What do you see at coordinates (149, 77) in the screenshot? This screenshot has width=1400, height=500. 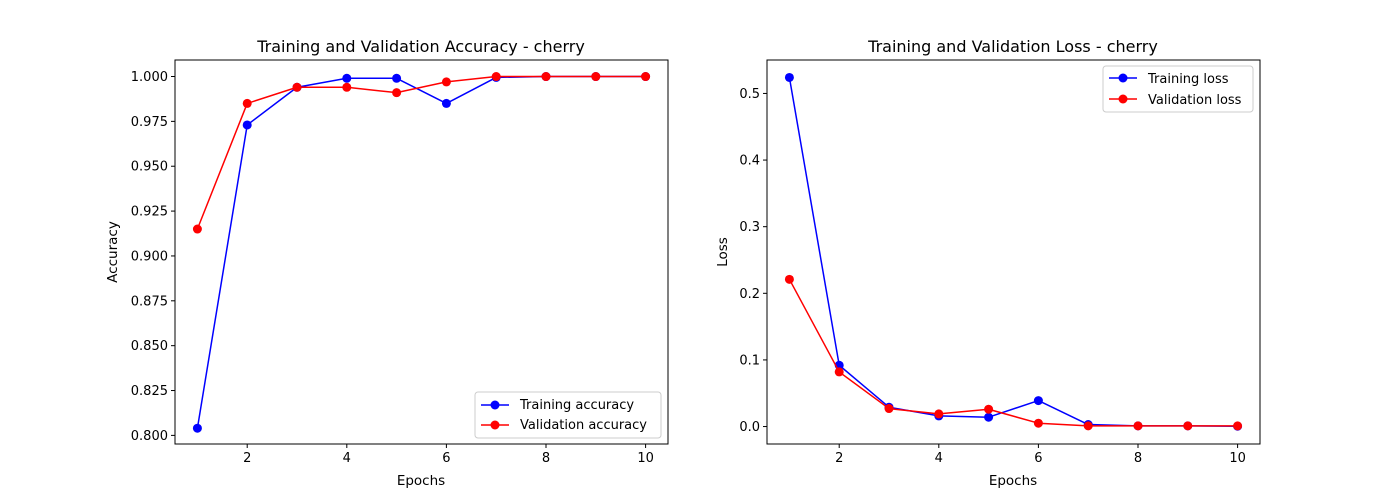 I see `accuracy-y-tick-label: 1.000` at bounding box center [149, 77].